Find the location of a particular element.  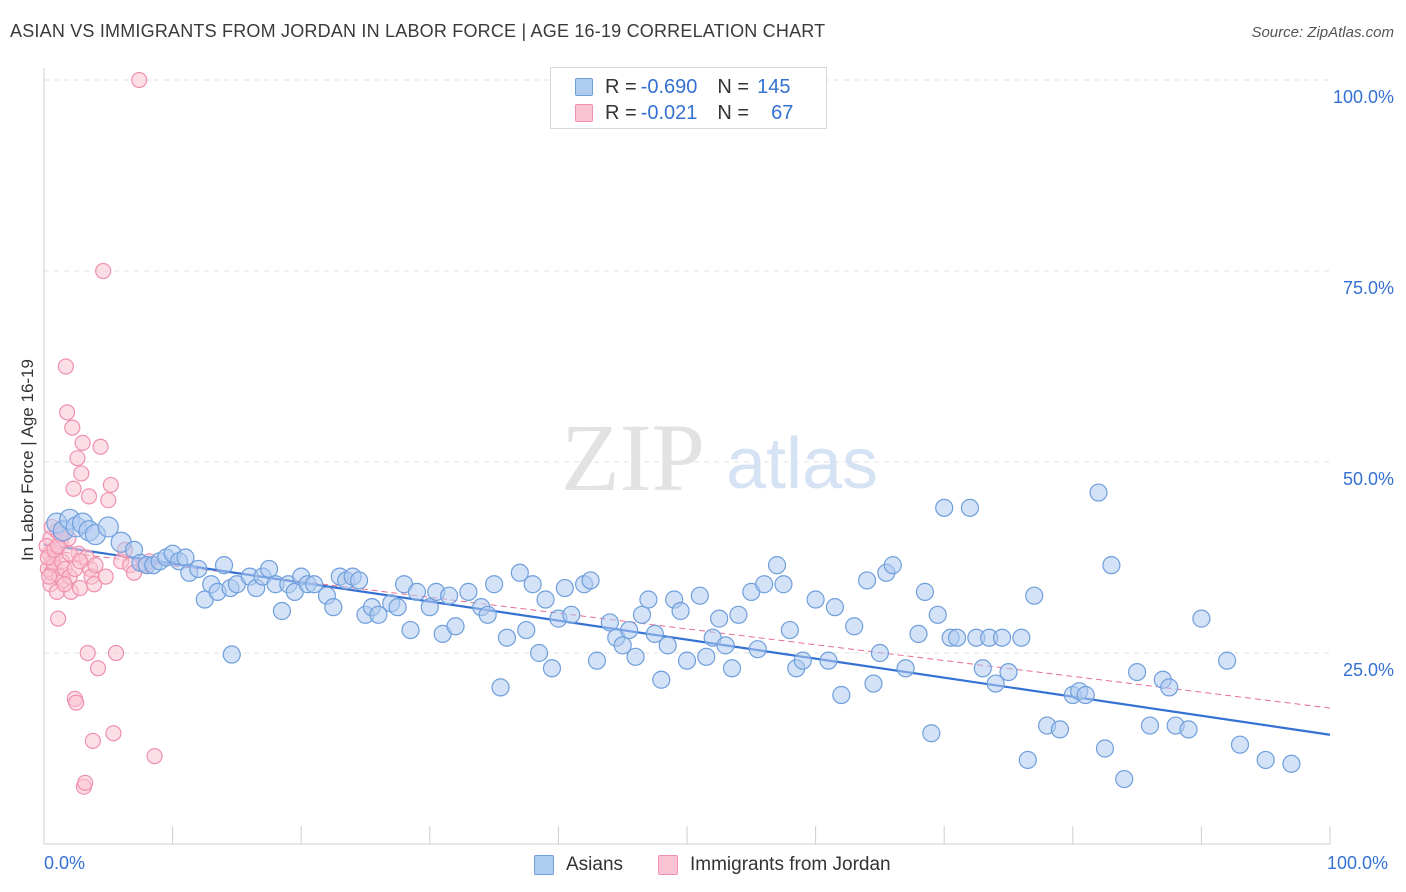

correlation-legend: R = -0.690 N = 145 R = -0.021 N = 67 is located at coordinates (688, 98).